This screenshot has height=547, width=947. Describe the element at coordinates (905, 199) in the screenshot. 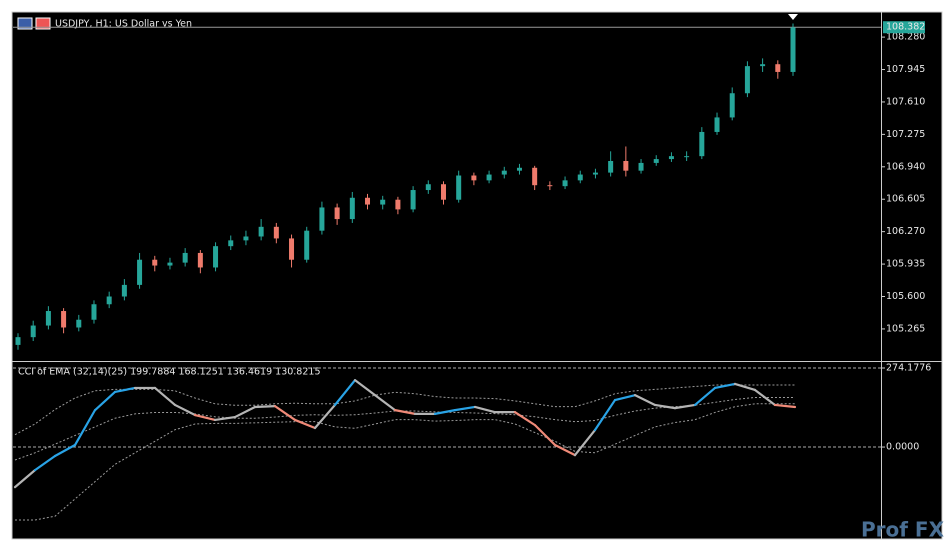

I see `y-tick-label: 106.605` at that location.